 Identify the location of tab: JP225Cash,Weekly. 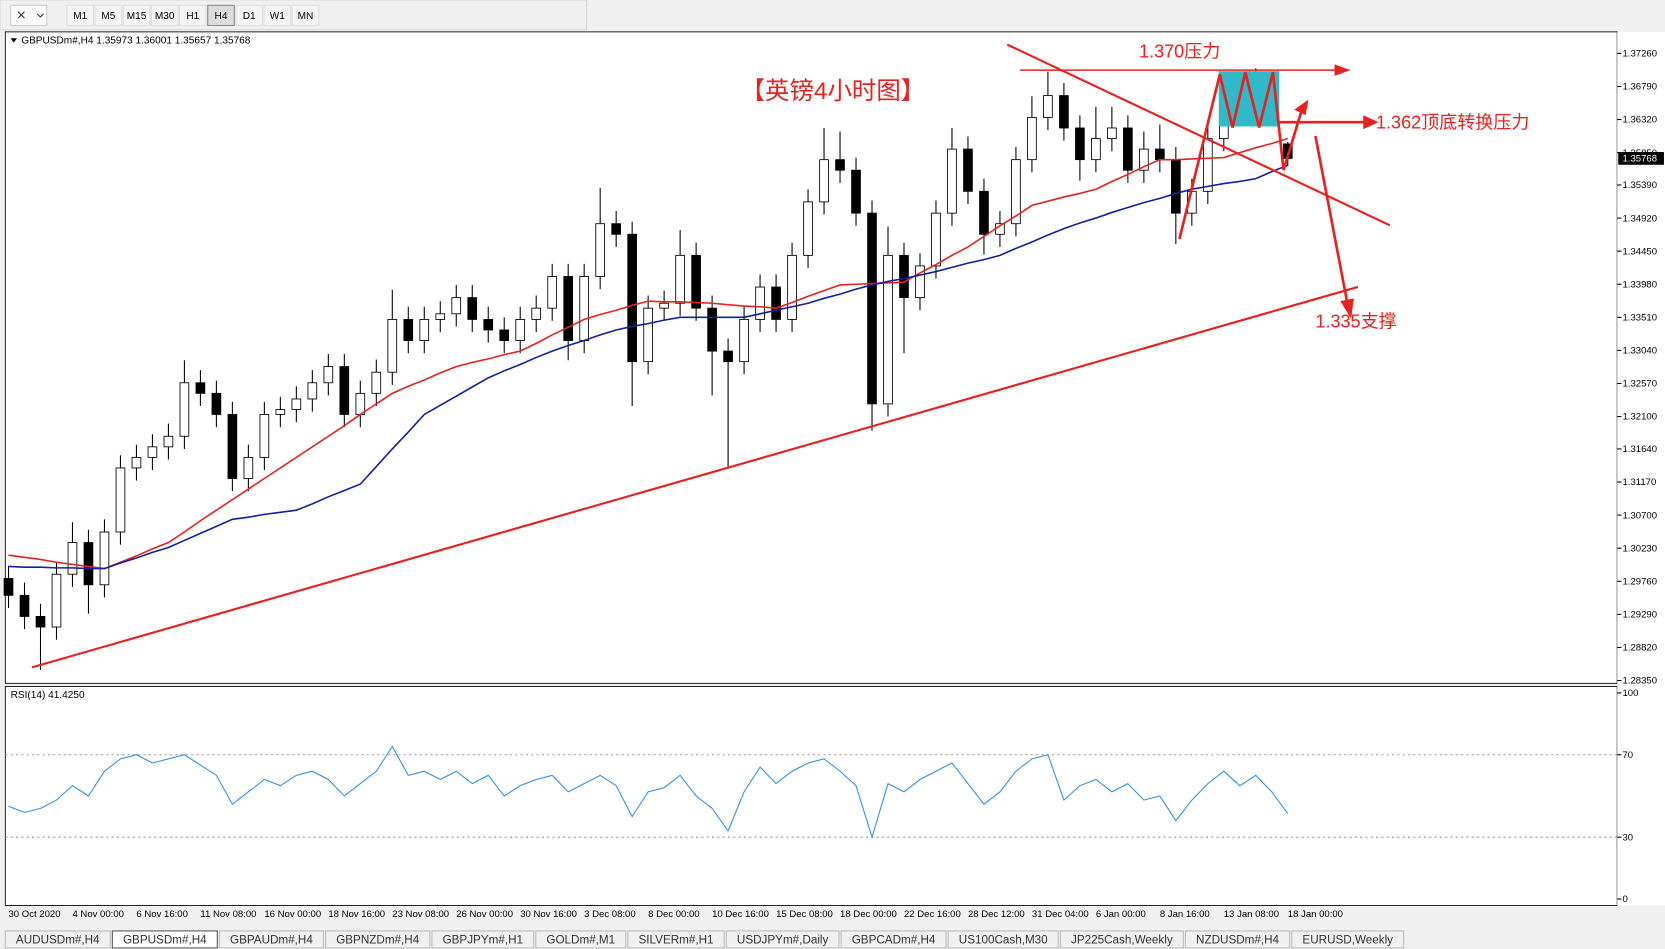
(1121, 939).